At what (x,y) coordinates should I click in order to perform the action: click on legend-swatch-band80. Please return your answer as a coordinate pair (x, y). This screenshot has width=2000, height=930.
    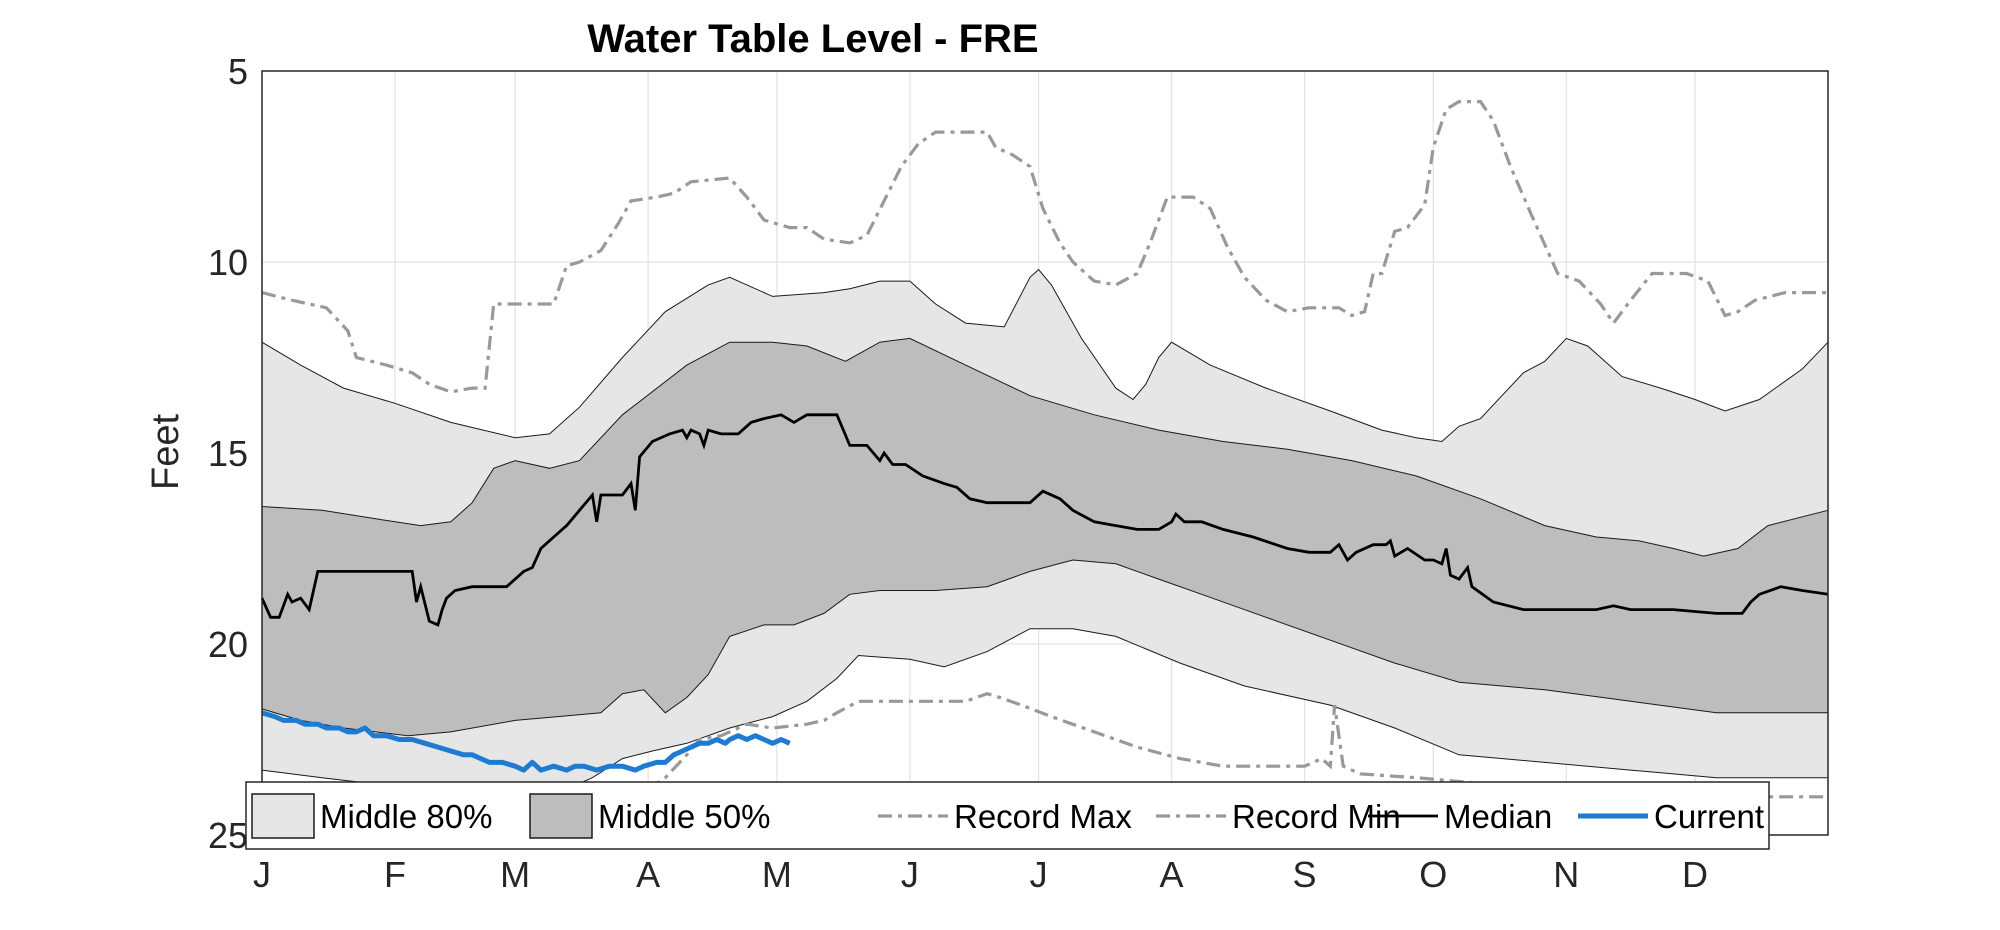
    Looking at the image, I should click on (283, 816).